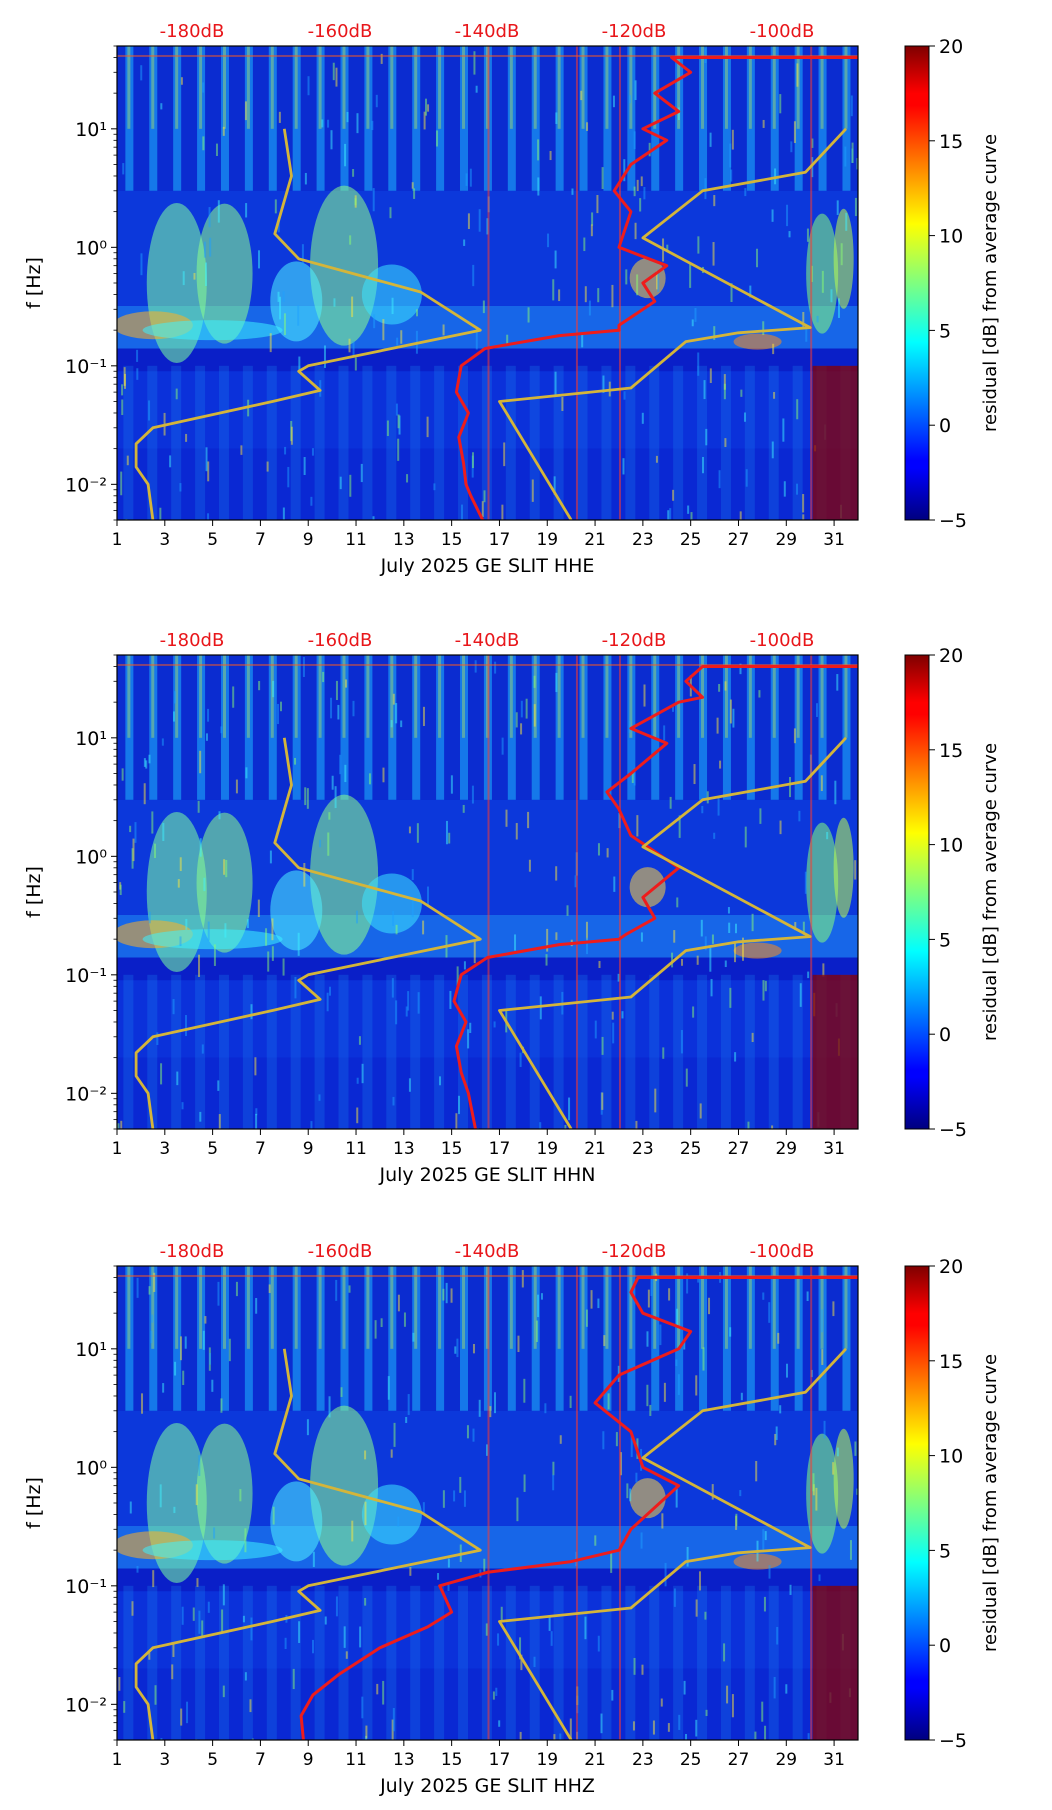  Describe the element at coordinates (487, 1786) in the screenshot. I see `x-axis-label: July 2025 GE SLIT HHZ` at that location.